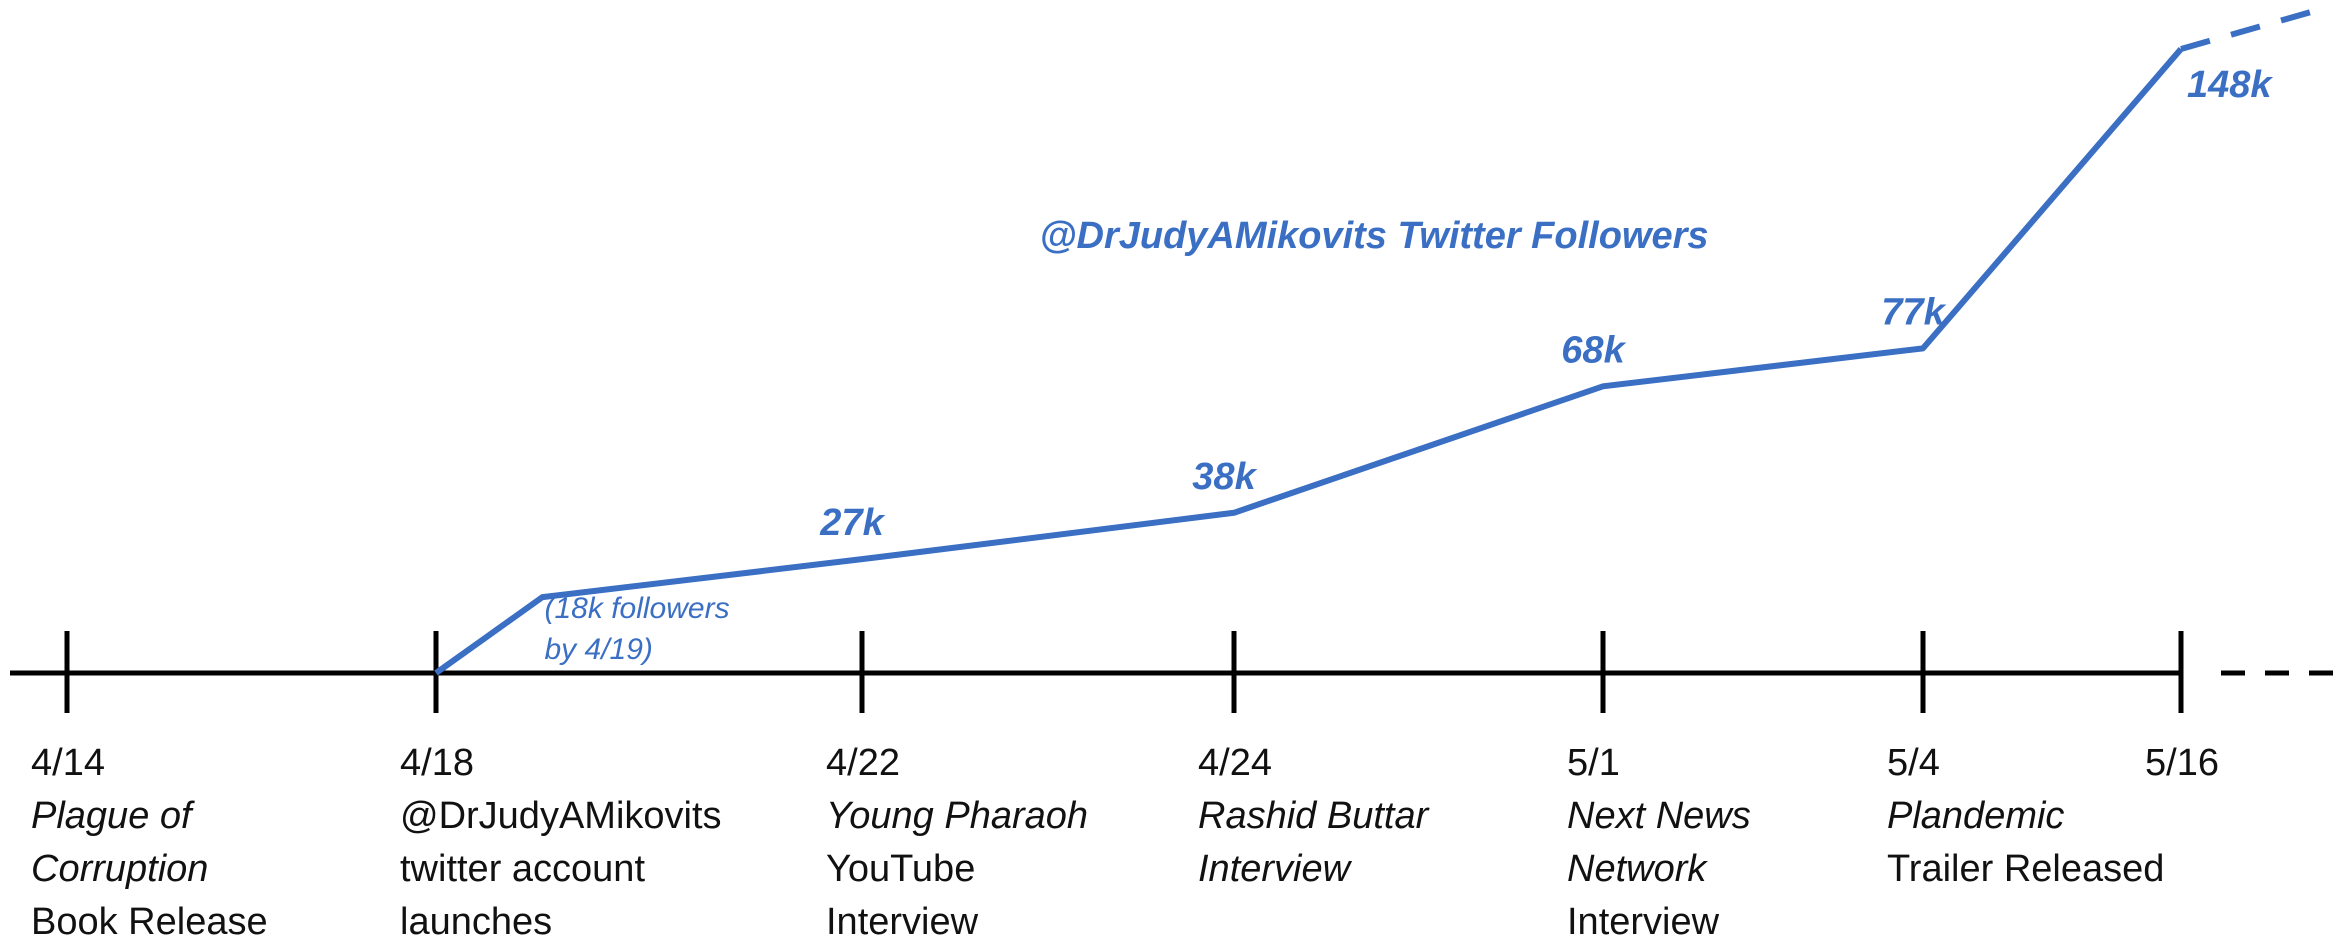 The height and width of the screenshot is (944, 2333). Describe the element at coordinates (522, 869) in the screenshot. I see `event-description: twitter account` at that location.